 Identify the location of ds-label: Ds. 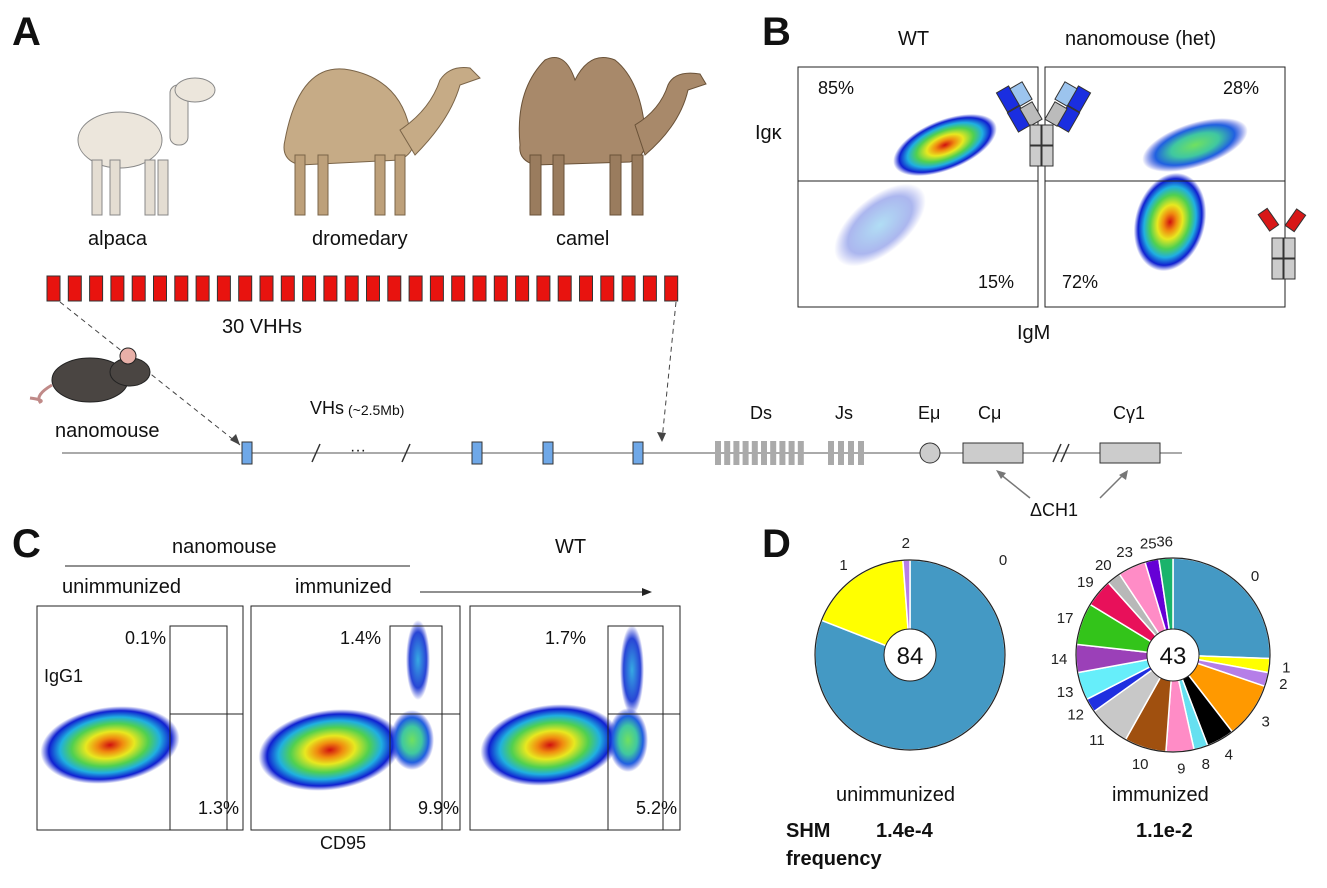
(761, 413).